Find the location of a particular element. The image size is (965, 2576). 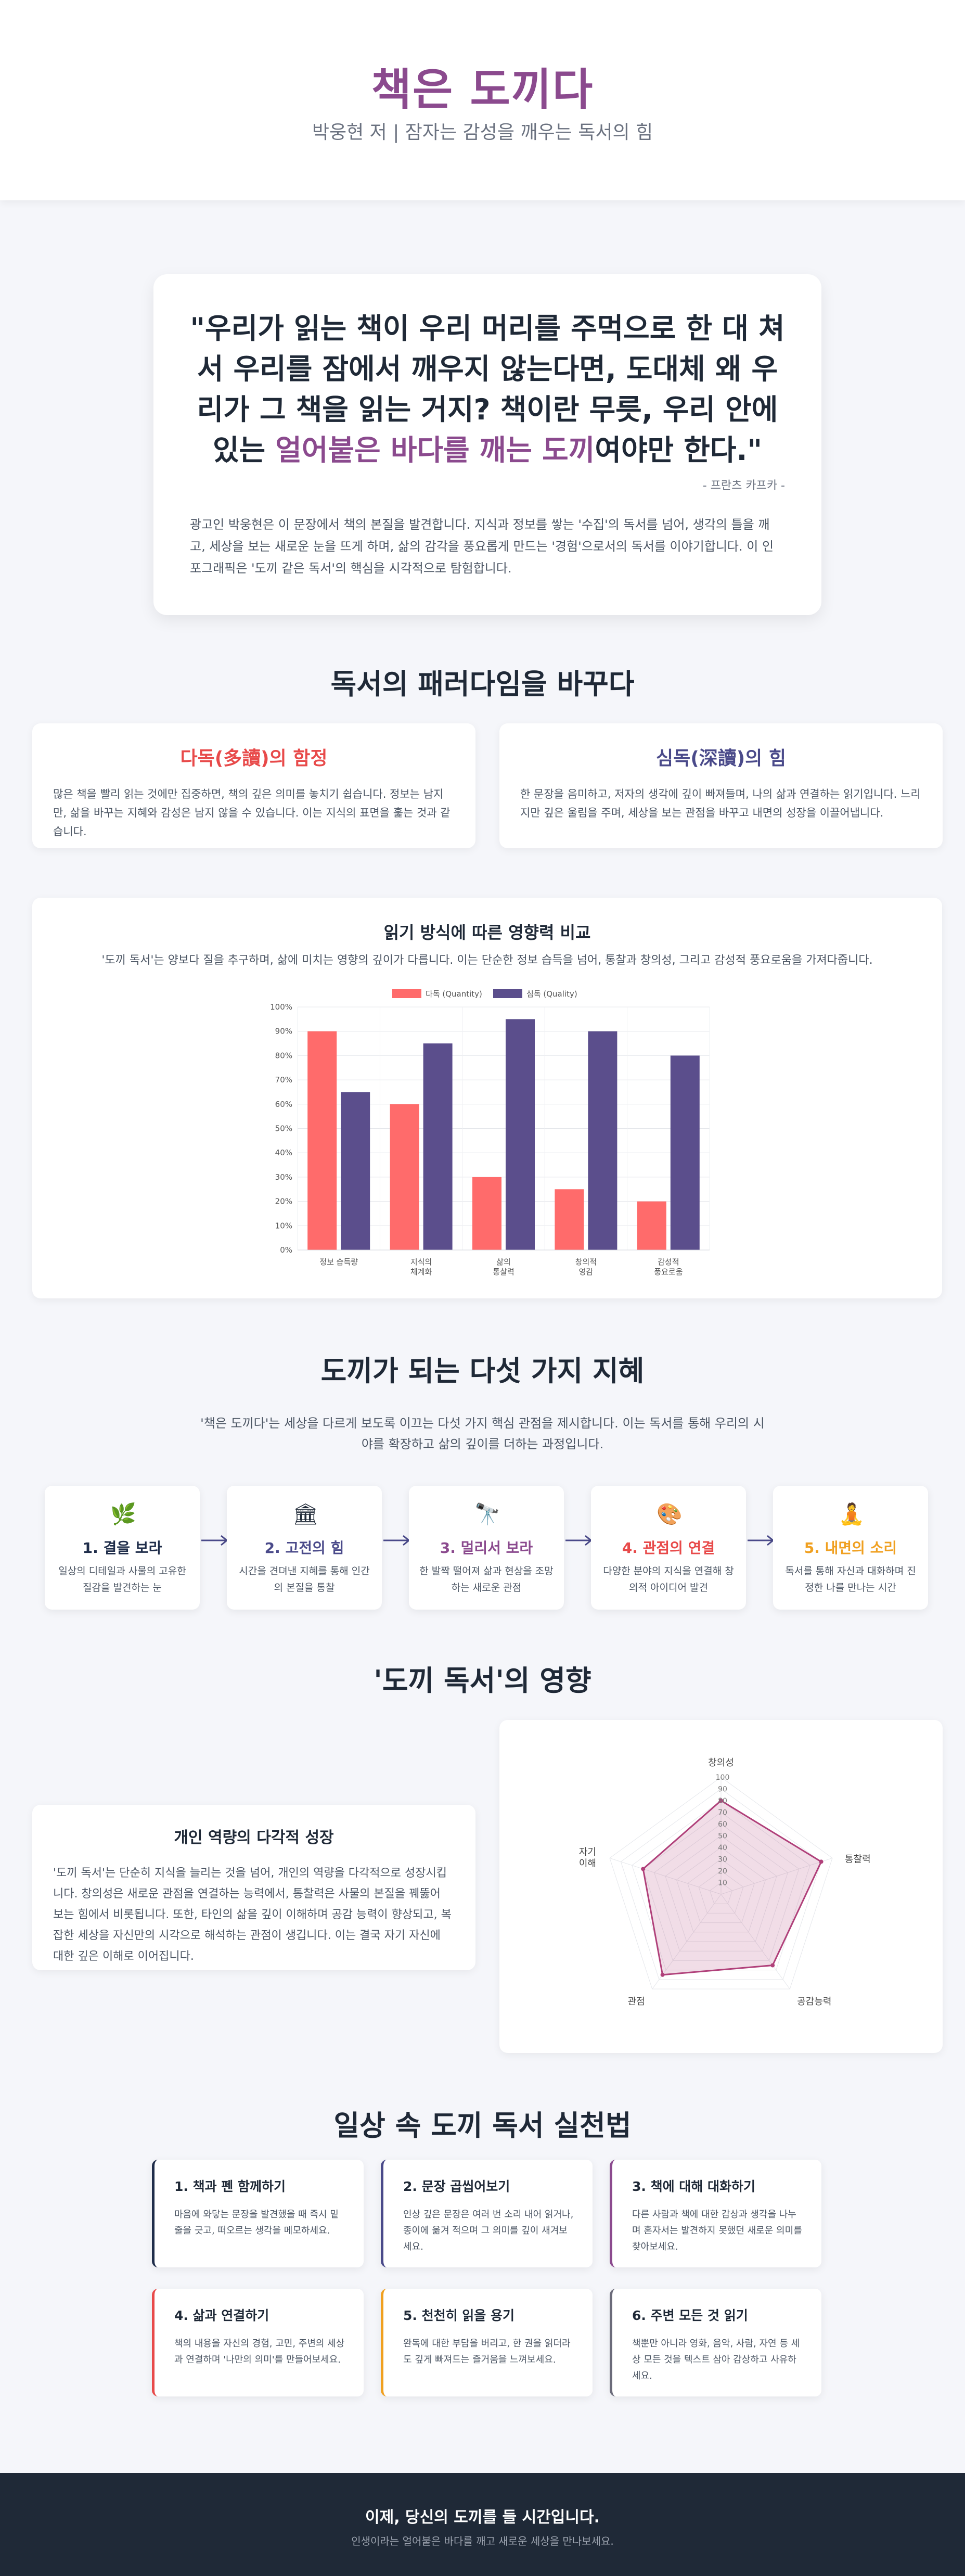

radar-tick-label: 60 is located at coordinates (722, 1824).